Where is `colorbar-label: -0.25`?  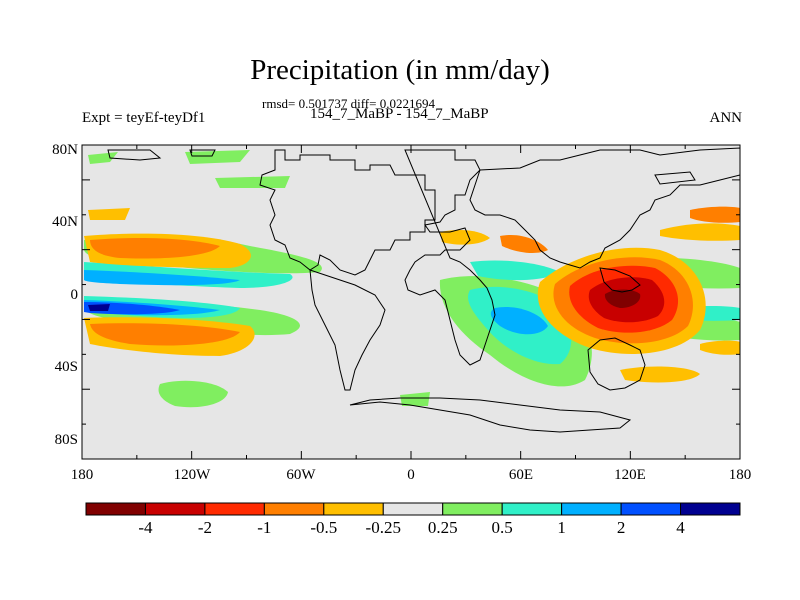 colorbar-label: -0.25 is located at coordinates (383, 527).